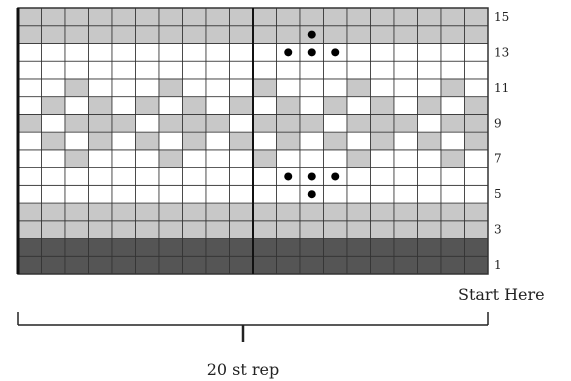 This screenshot has width=571, height=381. What do you see at coordinates (243, 369) in the screenshot?
I see `repeat-label: 20 st rep` at bounding box center [243, 369].